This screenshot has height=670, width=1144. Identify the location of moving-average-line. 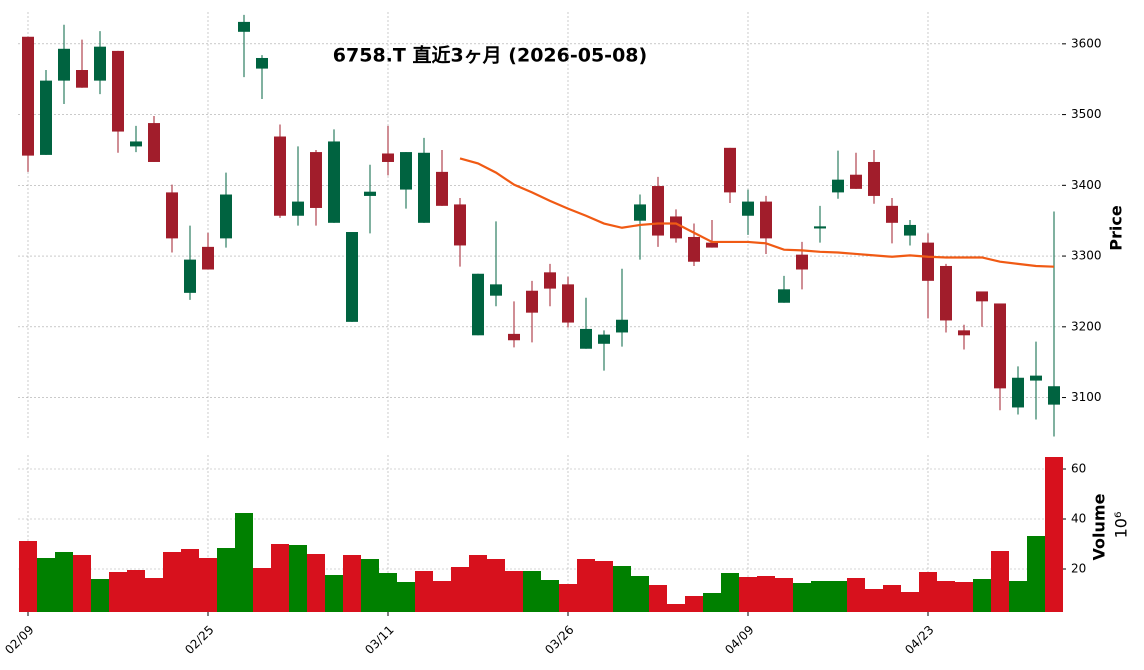
(757, 212).